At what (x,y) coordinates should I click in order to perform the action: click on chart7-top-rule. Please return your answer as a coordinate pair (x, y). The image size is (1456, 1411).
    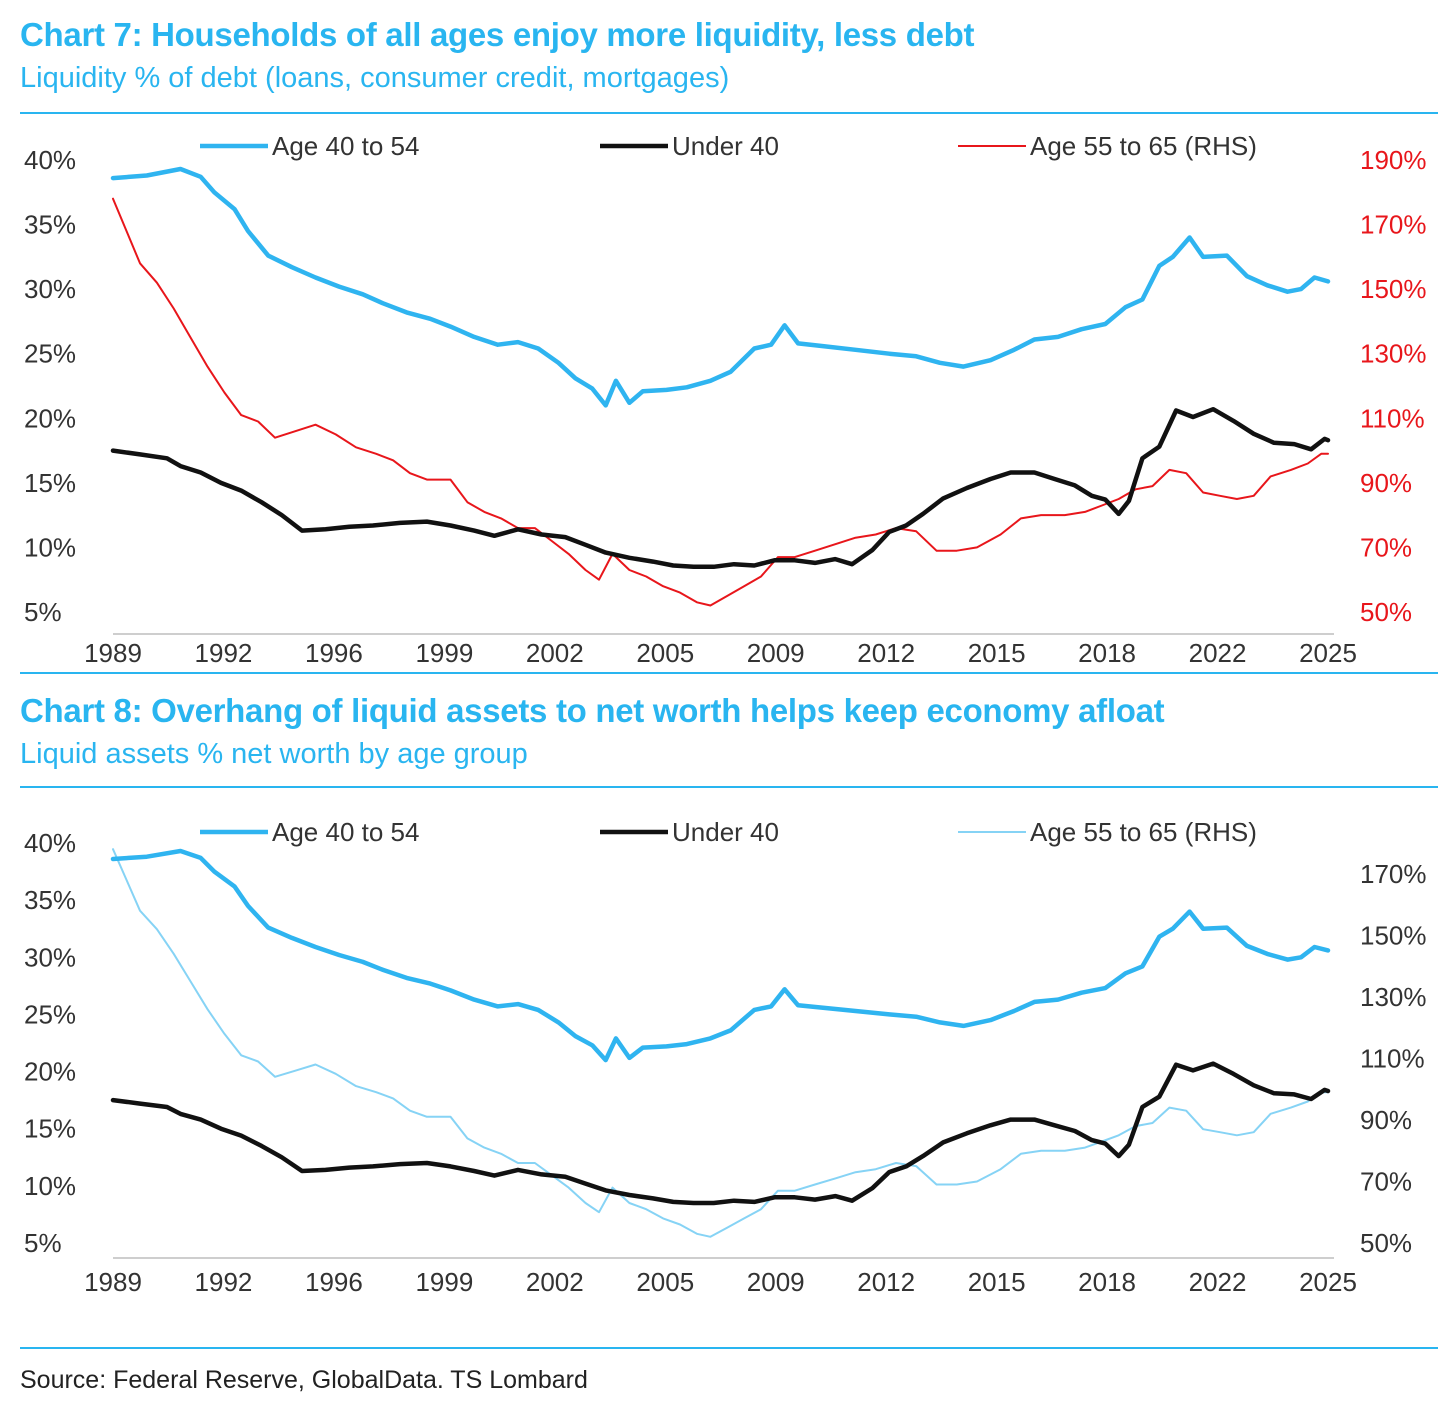
    Looking at the image, I should click on (729, 113).